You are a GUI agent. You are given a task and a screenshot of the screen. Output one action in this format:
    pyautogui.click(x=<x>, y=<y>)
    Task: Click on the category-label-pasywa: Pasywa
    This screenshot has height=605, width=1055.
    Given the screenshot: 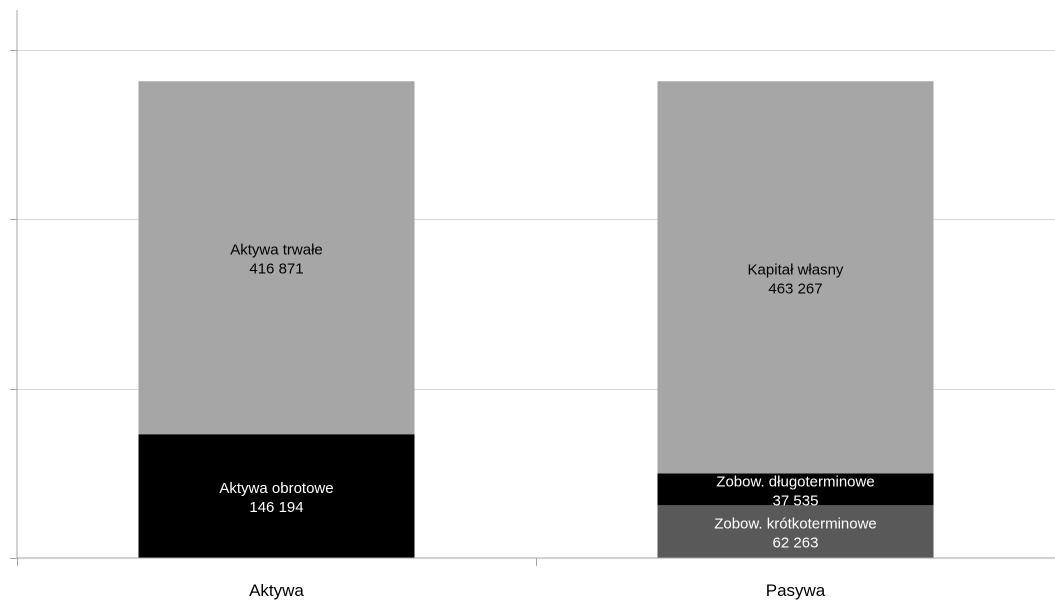 What is the action you would take?
    pyautogui.click(x=796, y=590)
    